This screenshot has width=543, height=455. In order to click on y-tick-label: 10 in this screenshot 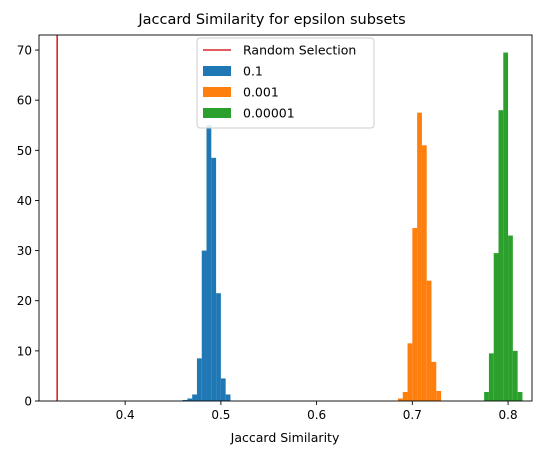, I will do `click(24, 351)`.